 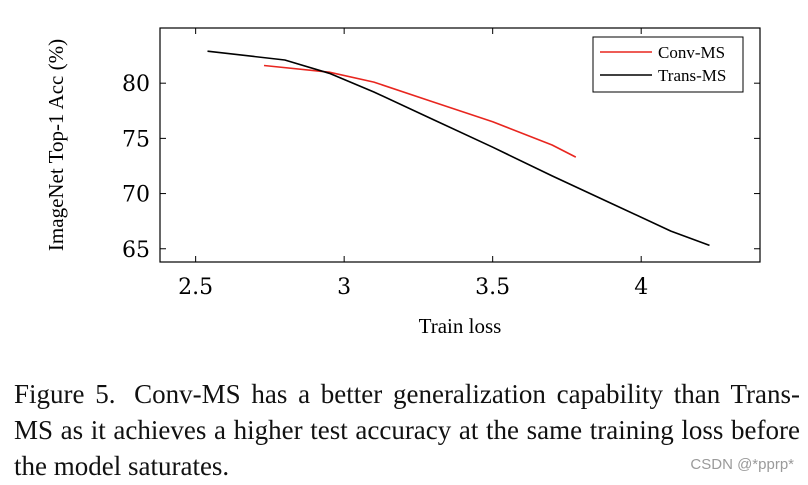 What do you see at coordinates (344, 287) in the screenshot?
I see `x-tick-label: 3` at bounding box center [344, 287].